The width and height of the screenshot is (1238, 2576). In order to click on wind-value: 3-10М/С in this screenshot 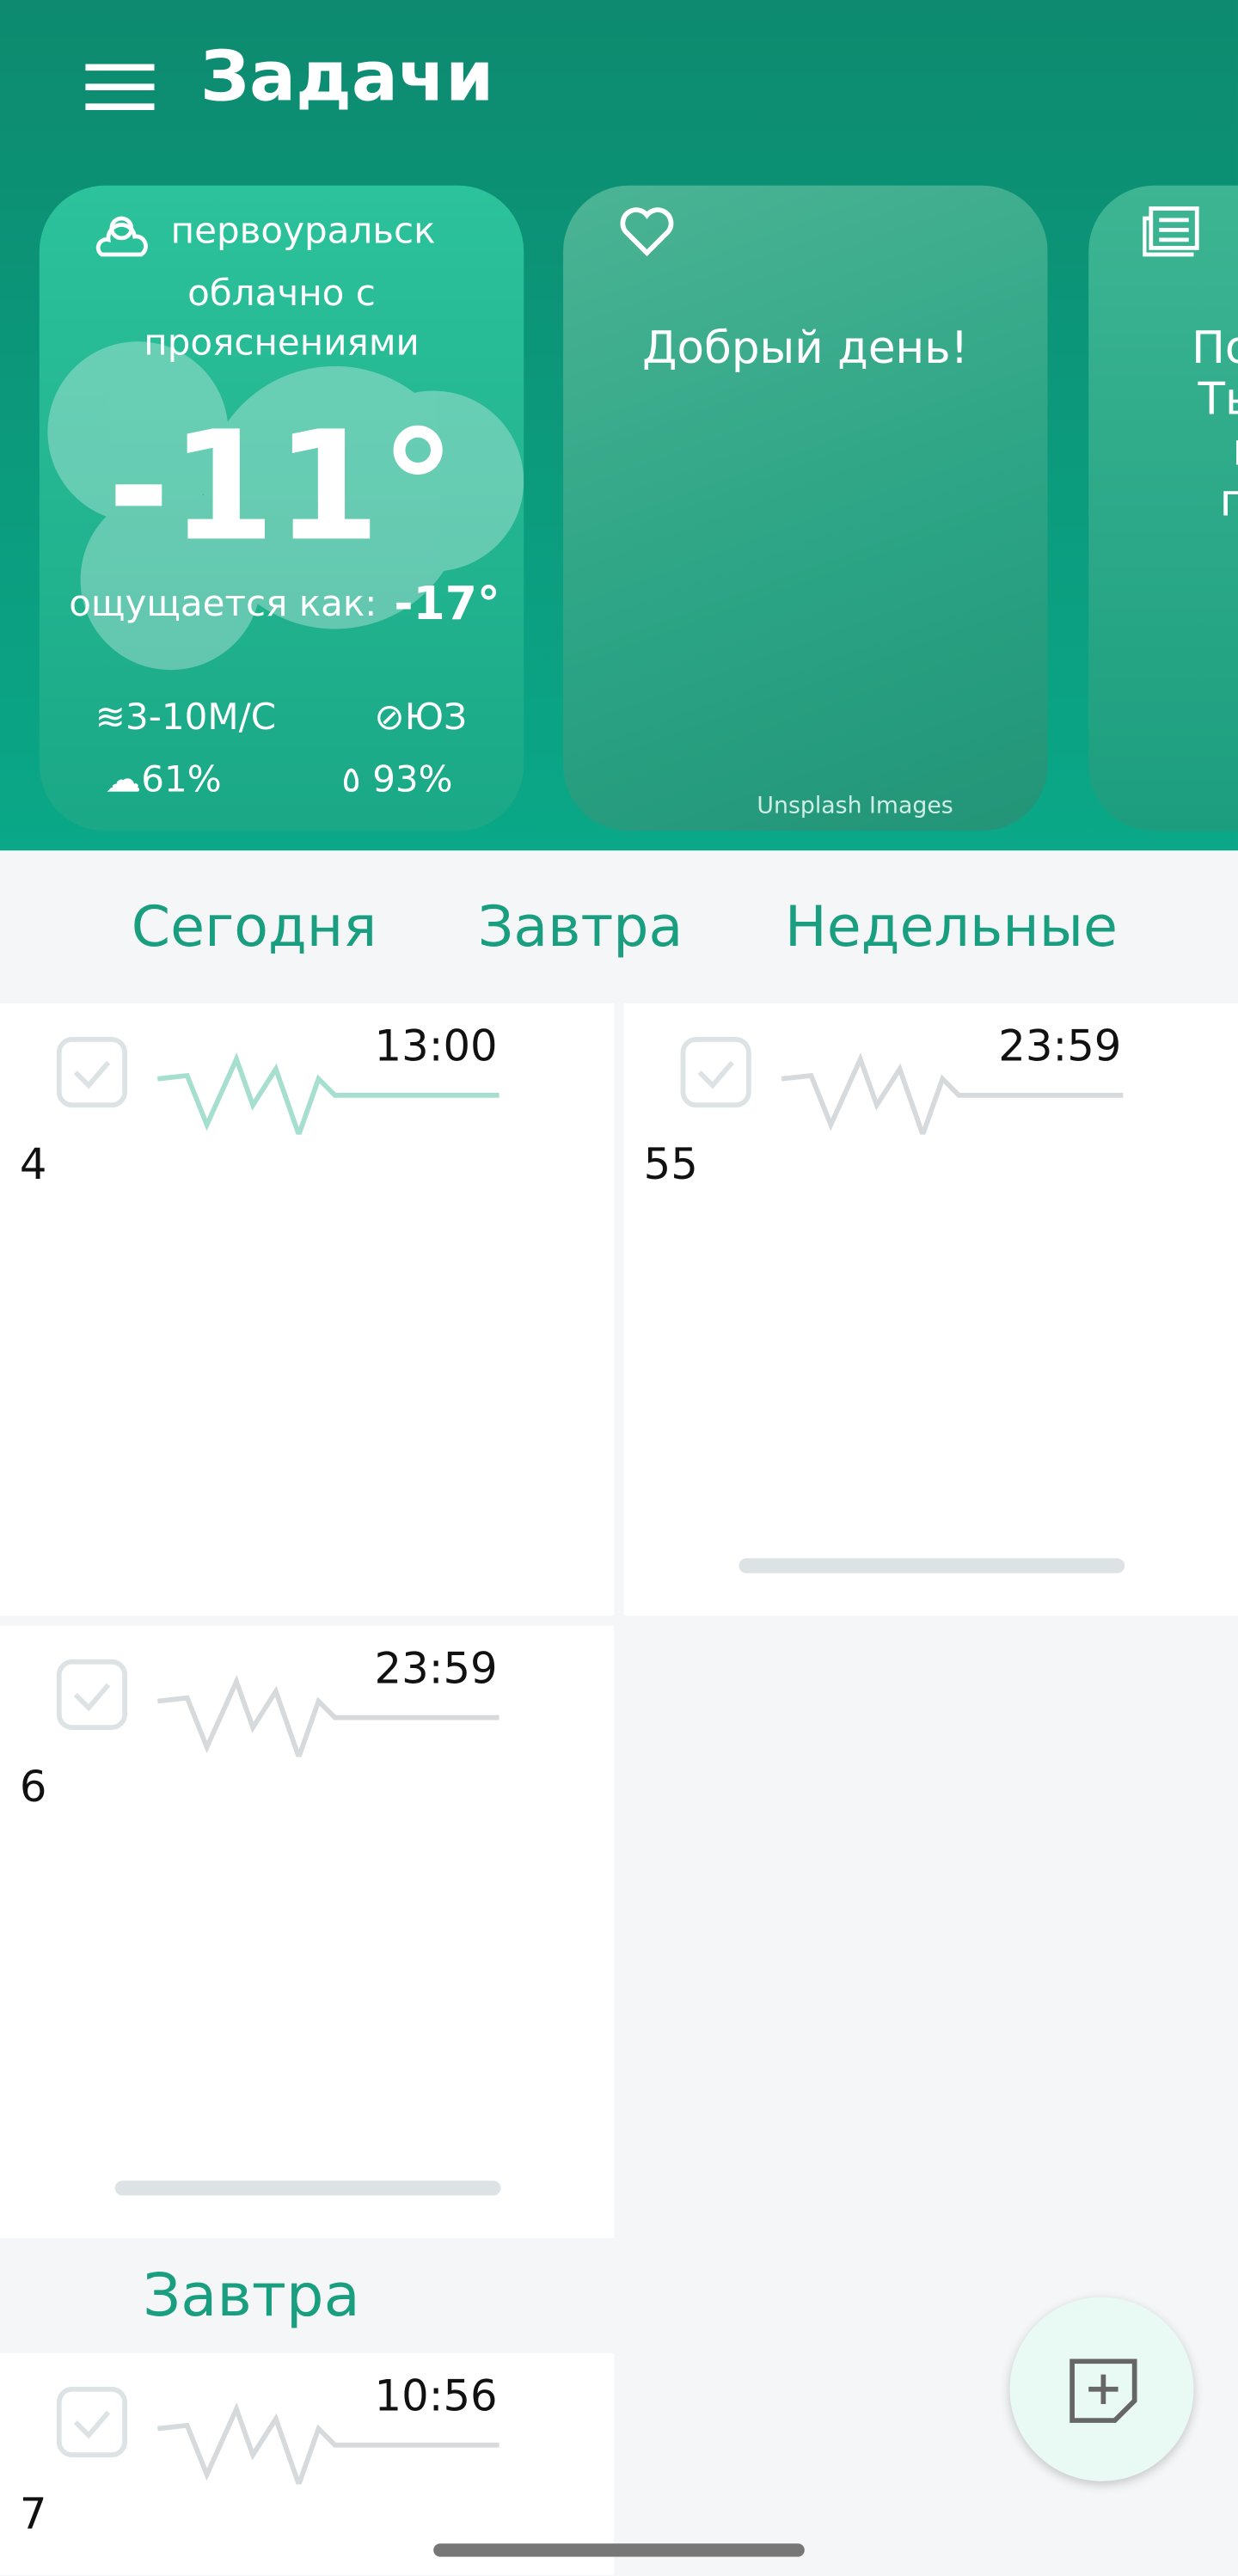, I will do `click(201, 718)`.